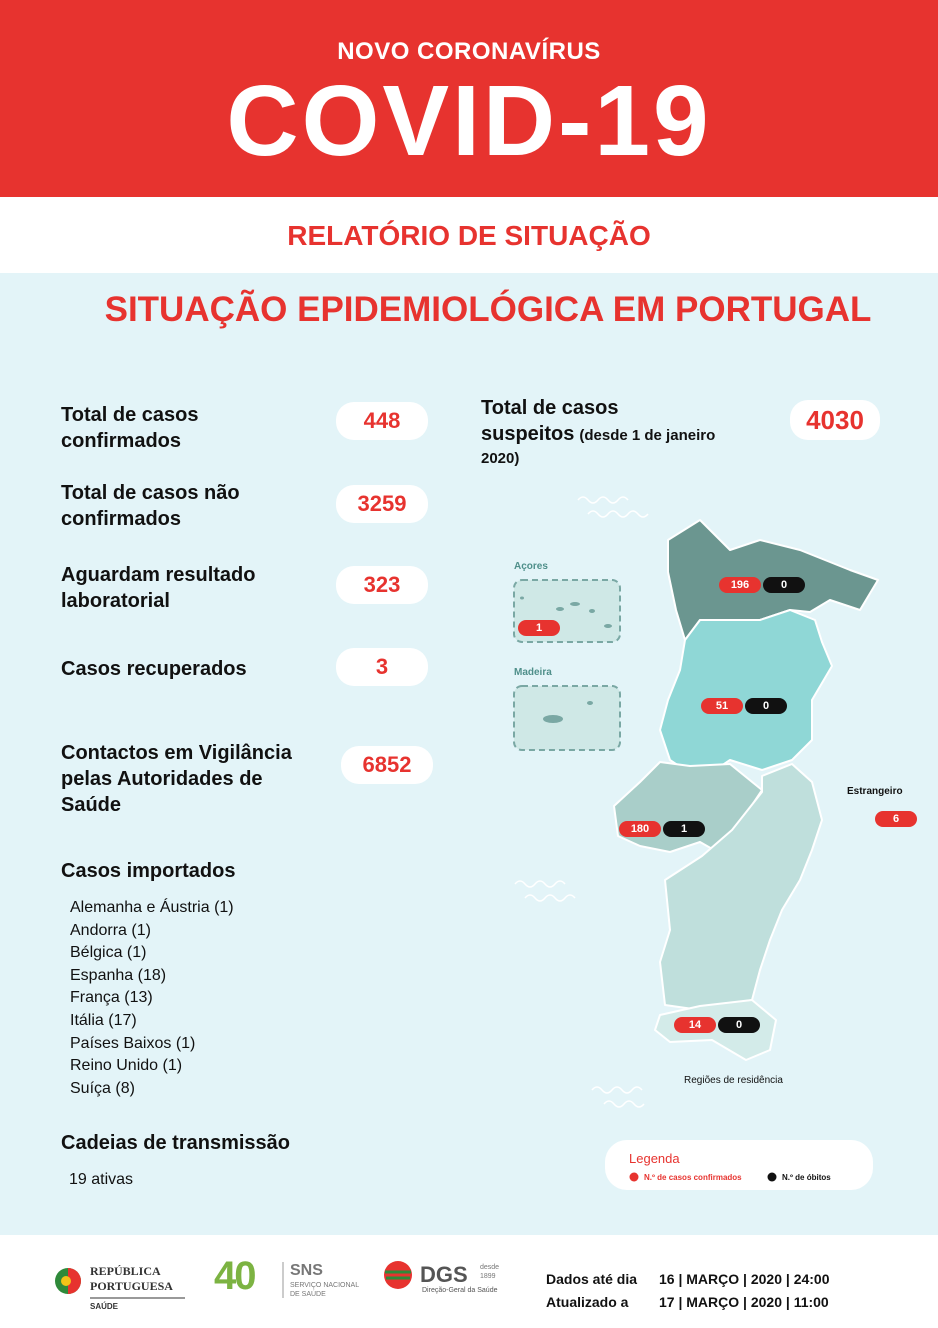  I want to click on sns-sub: SERVIÇO NACIONAL, so click(325, 1285).